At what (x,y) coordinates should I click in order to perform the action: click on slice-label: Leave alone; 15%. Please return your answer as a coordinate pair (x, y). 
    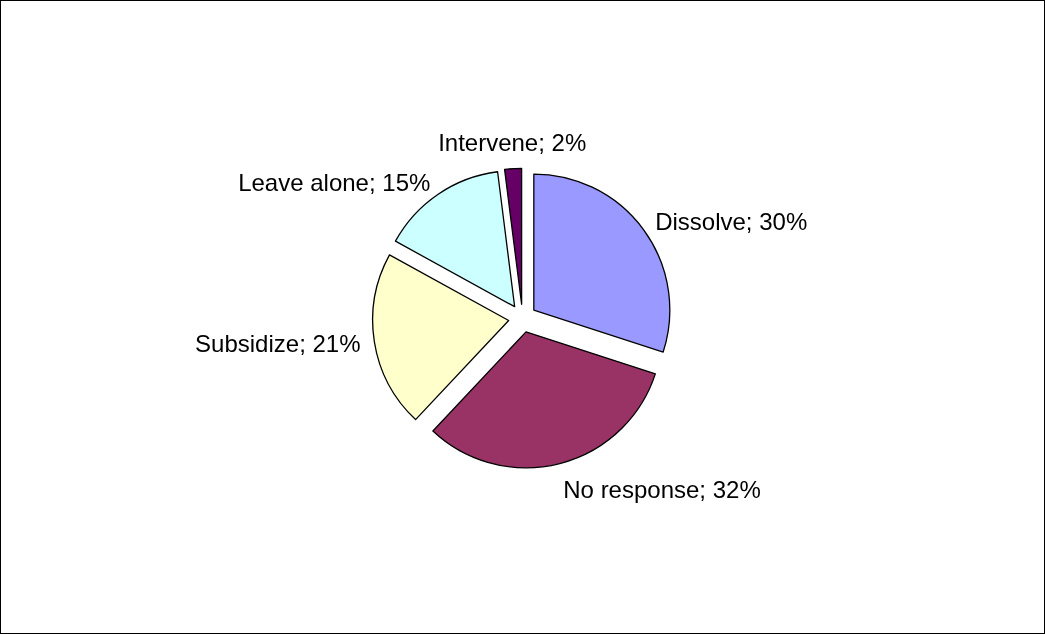
    Looking at the image, I should click on (334, 183).